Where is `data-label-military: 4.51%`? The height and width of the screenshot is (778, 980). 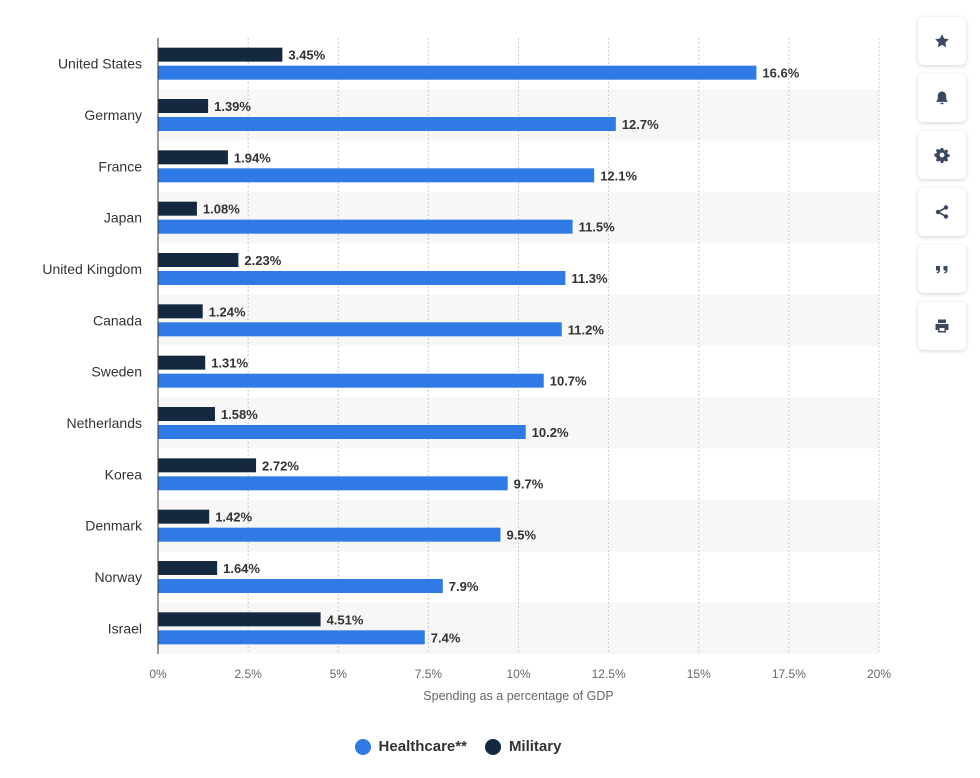 data-label-military: 4.51% is located at coordinates (345, 619).